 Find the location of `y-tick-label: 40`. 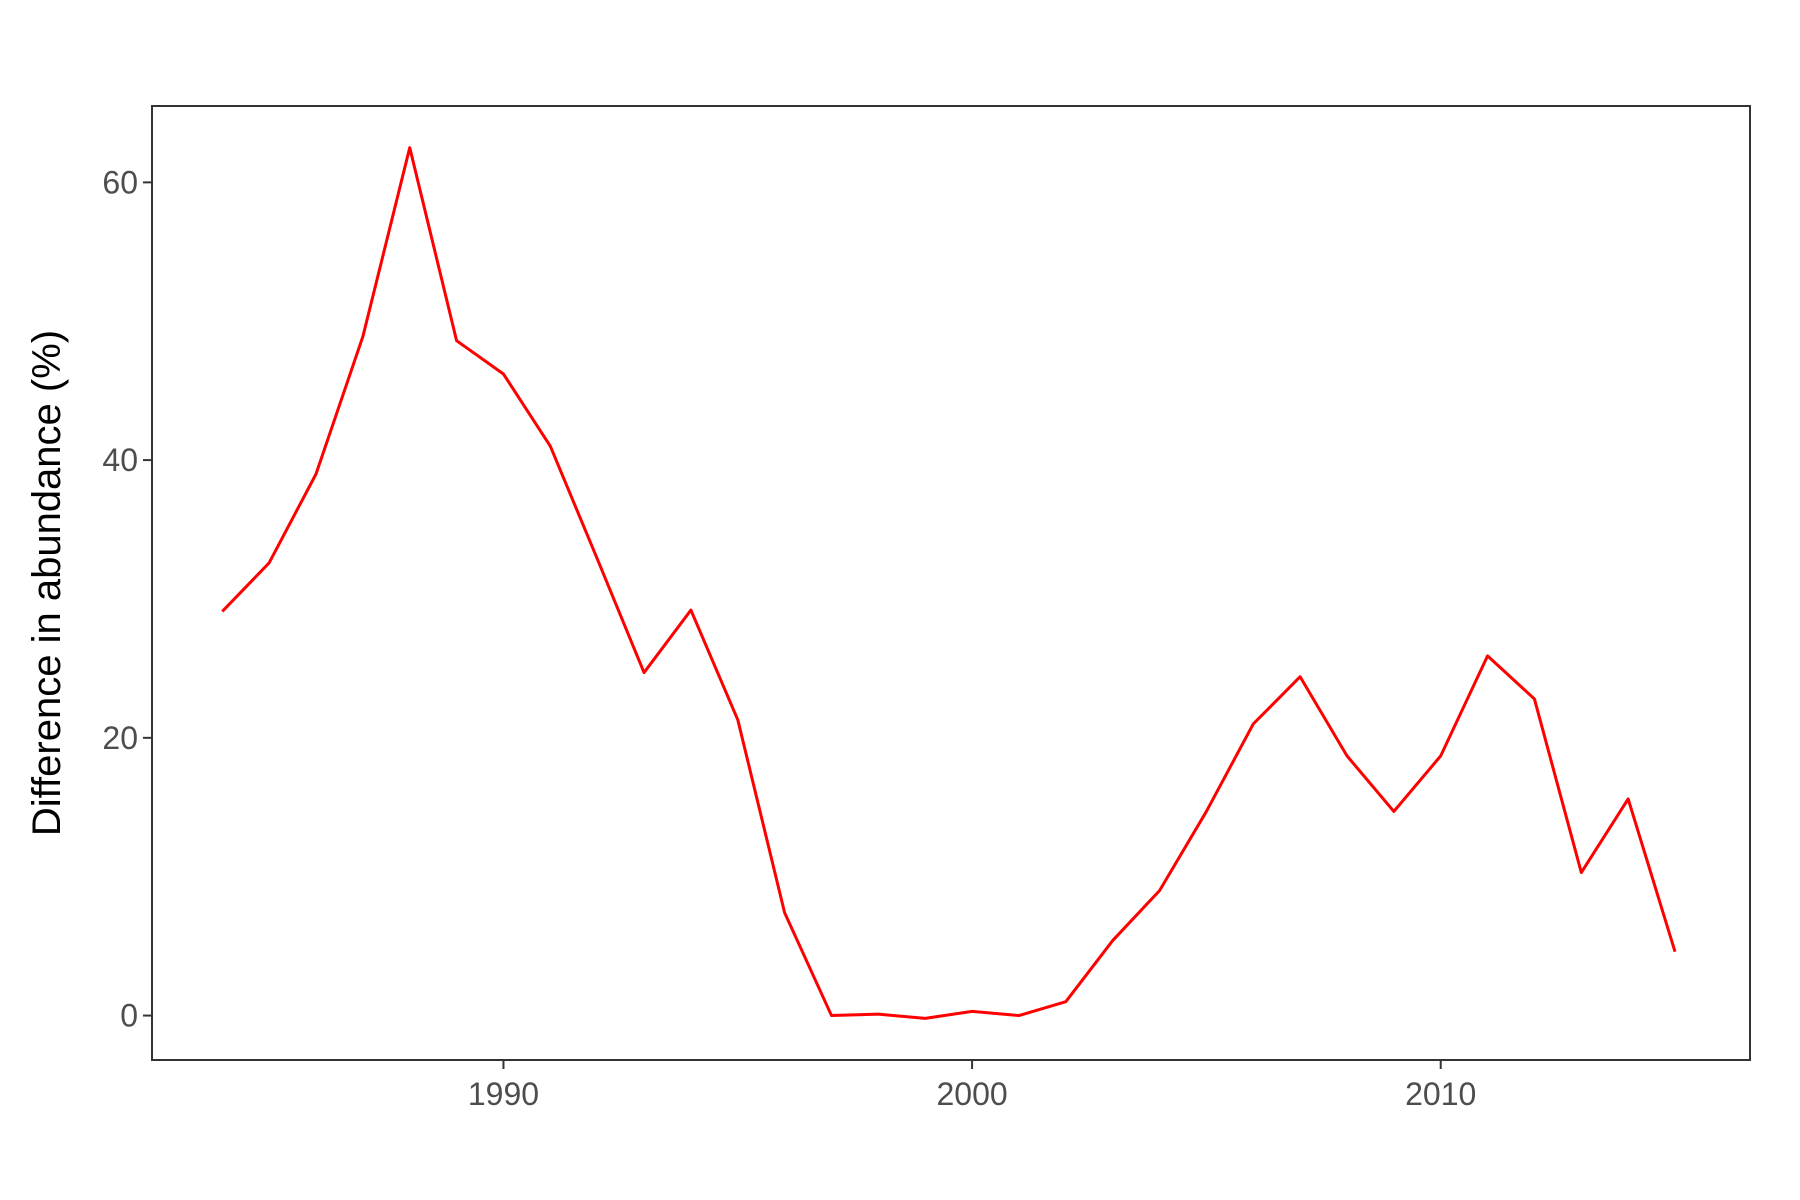

y-tick-label: 40 is located at coordinates (120, 460).